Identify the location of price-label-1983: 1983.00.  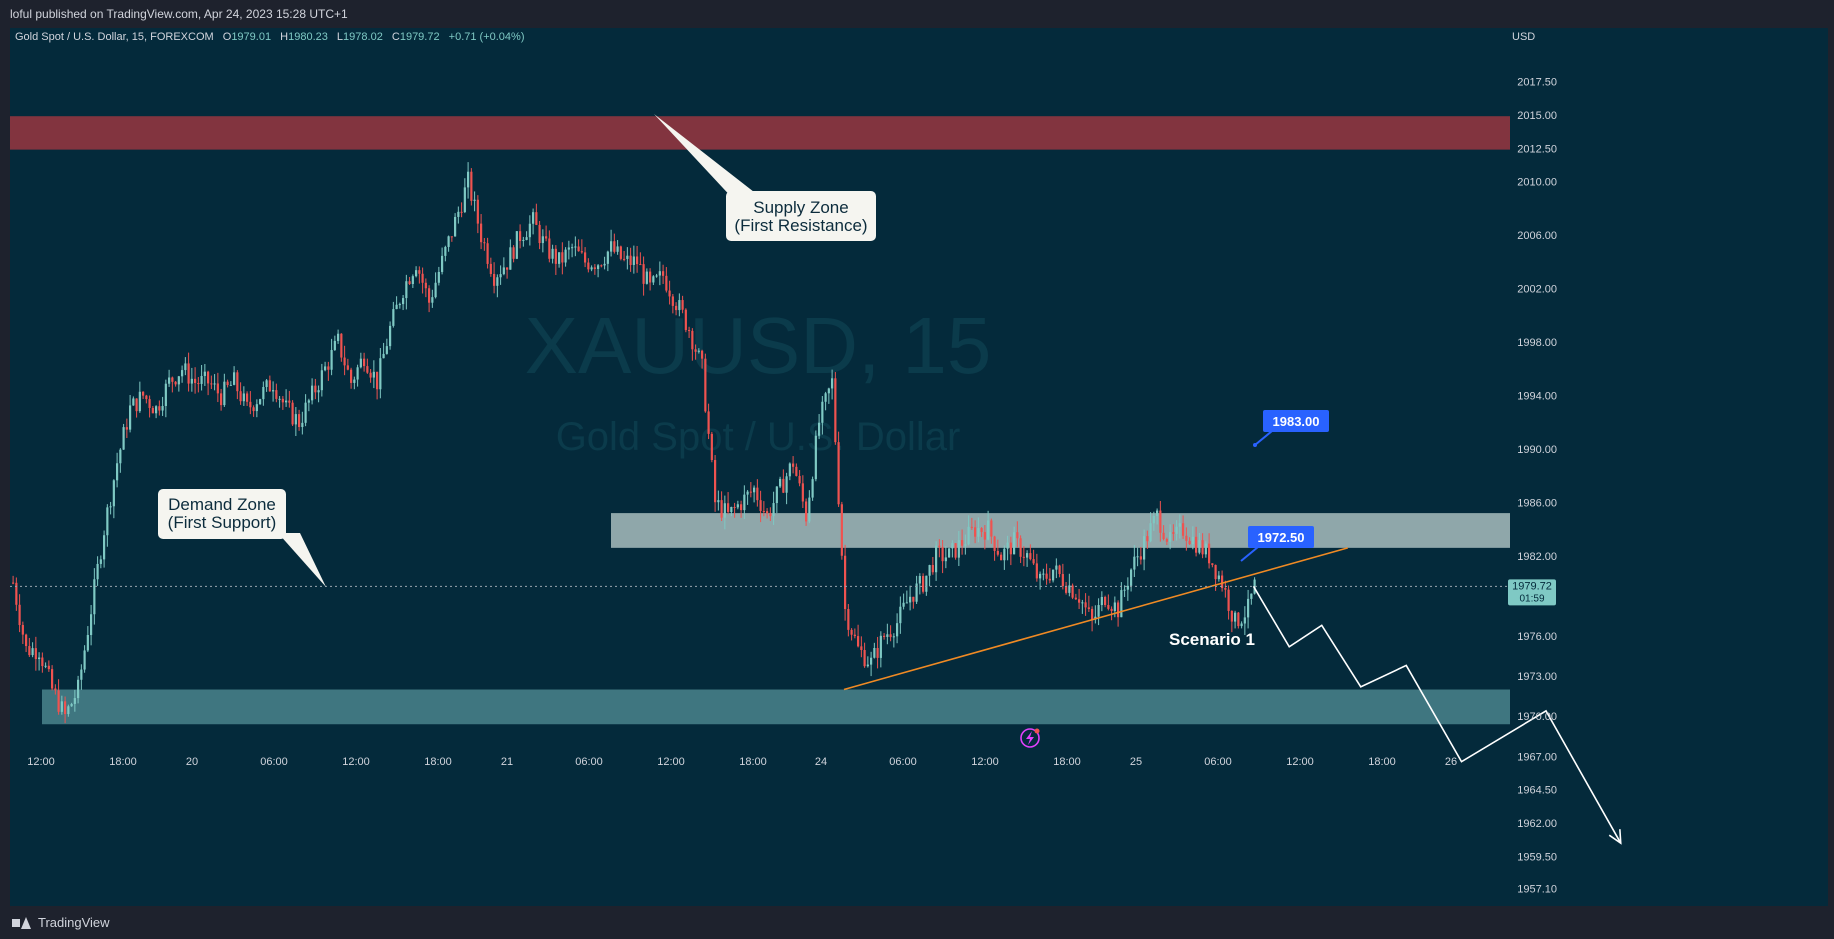
(1291, 428).